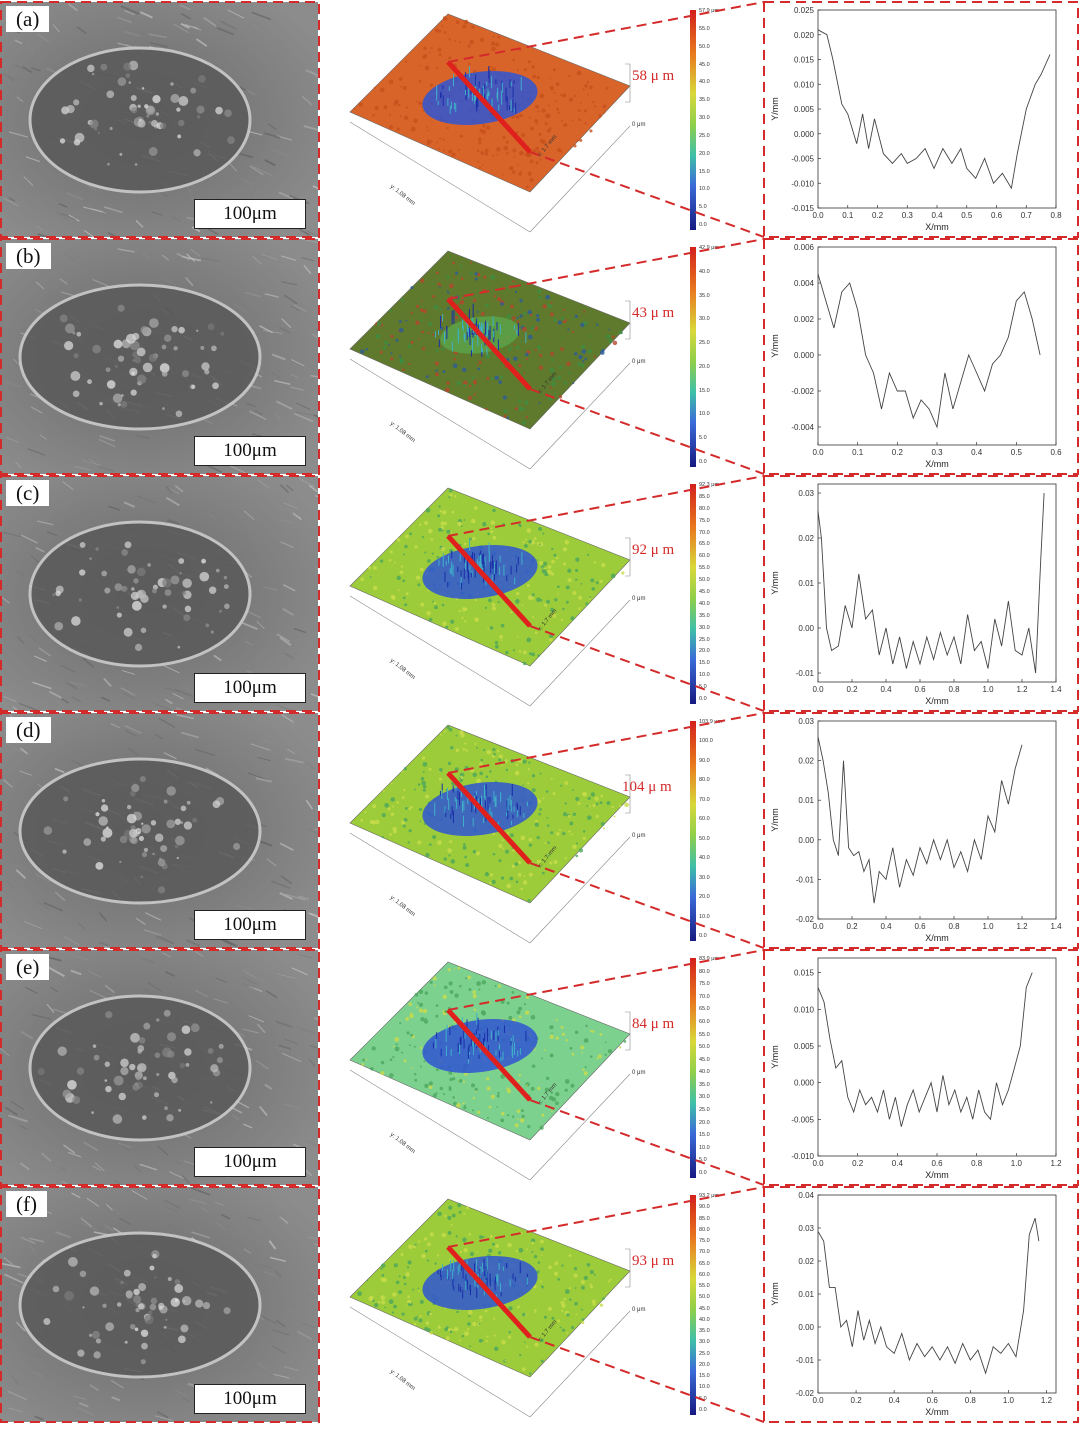  What do you see at coordinates (937, 452) in the screenshot?
I see `x-tick-label: 0.3` at bounding box center [937, 452].